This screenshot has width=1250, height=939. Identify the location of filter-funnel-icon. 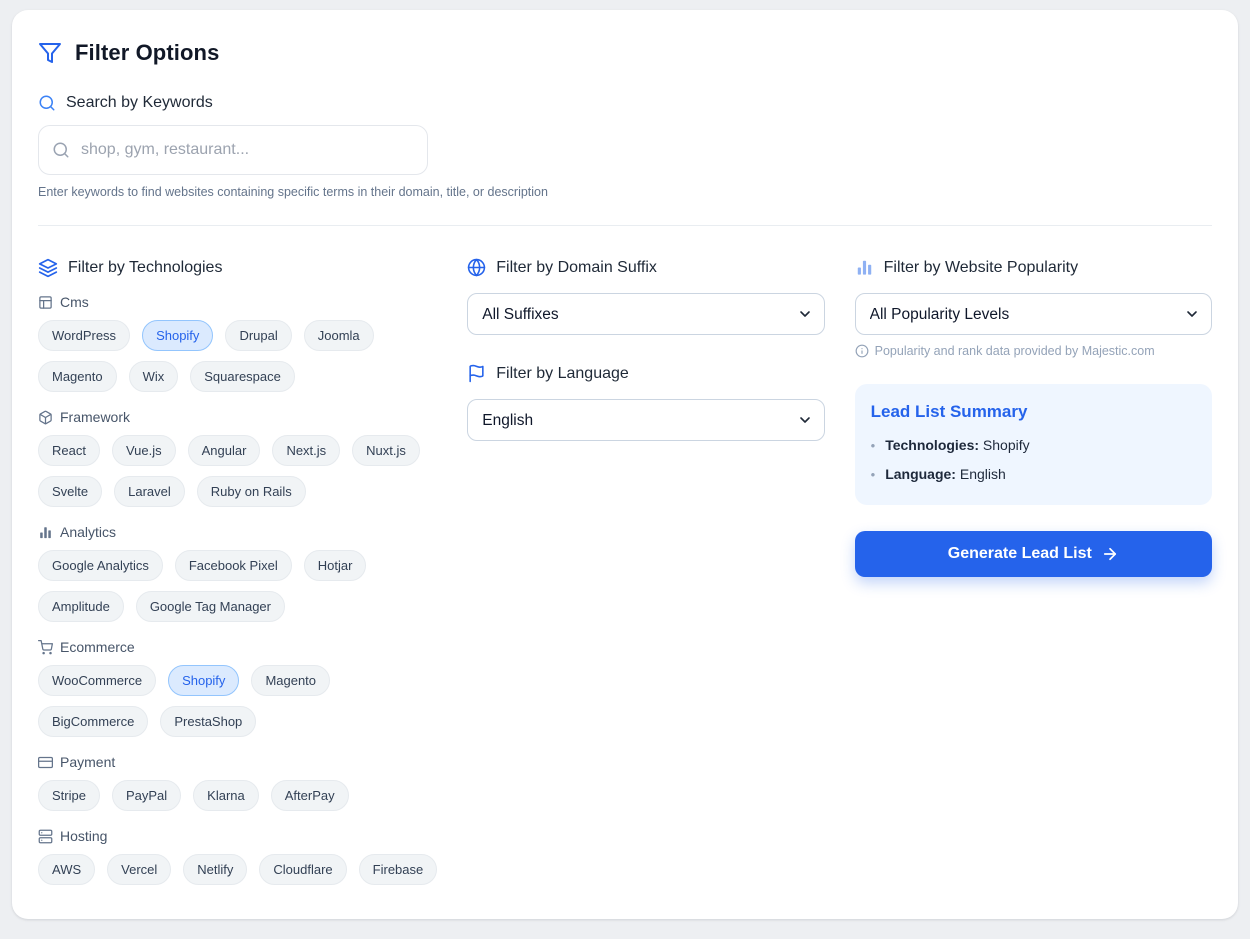
(50, 53).